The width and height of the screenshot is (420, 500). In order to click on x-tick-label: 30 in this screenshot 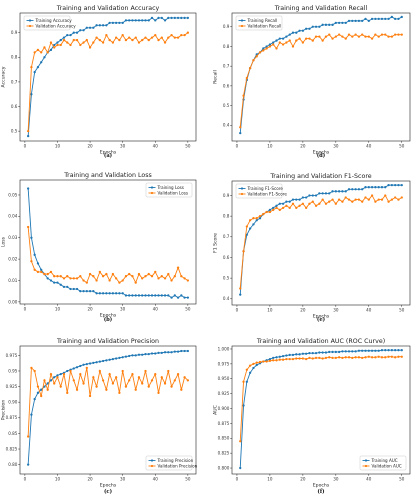, I will do `click(123, 309)`.